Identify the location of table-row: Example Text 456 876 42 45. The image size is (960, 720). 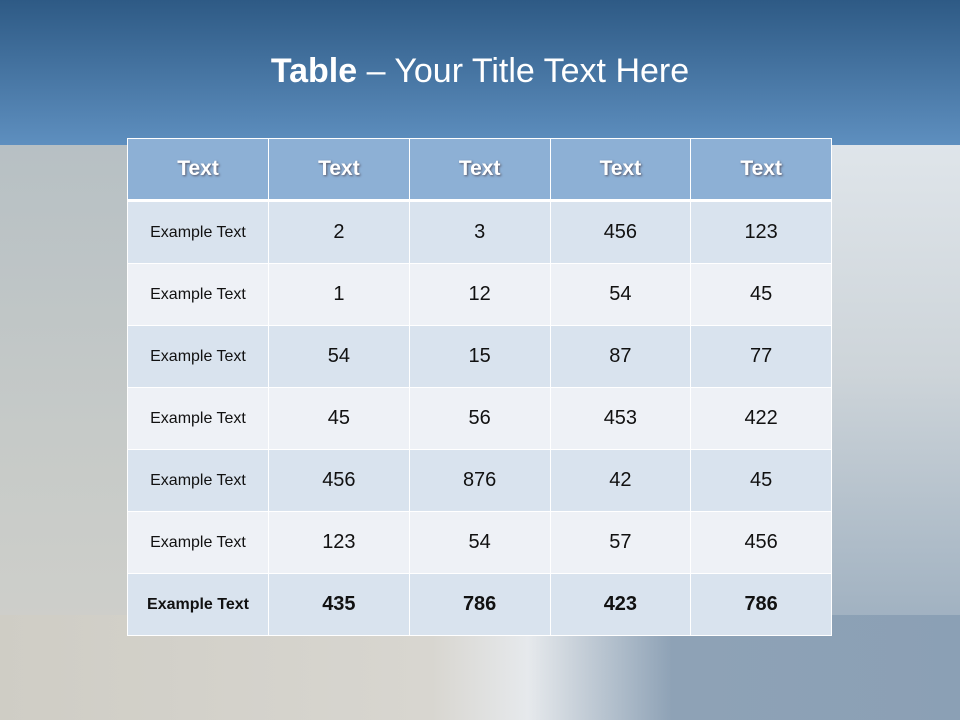
(479, 480).